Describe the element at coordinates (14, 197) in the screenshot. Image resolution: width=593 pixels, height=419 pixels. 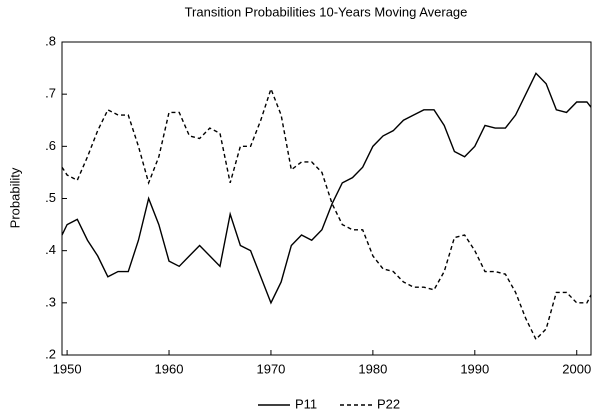
I see `y-axis-label: Probability` at that location.